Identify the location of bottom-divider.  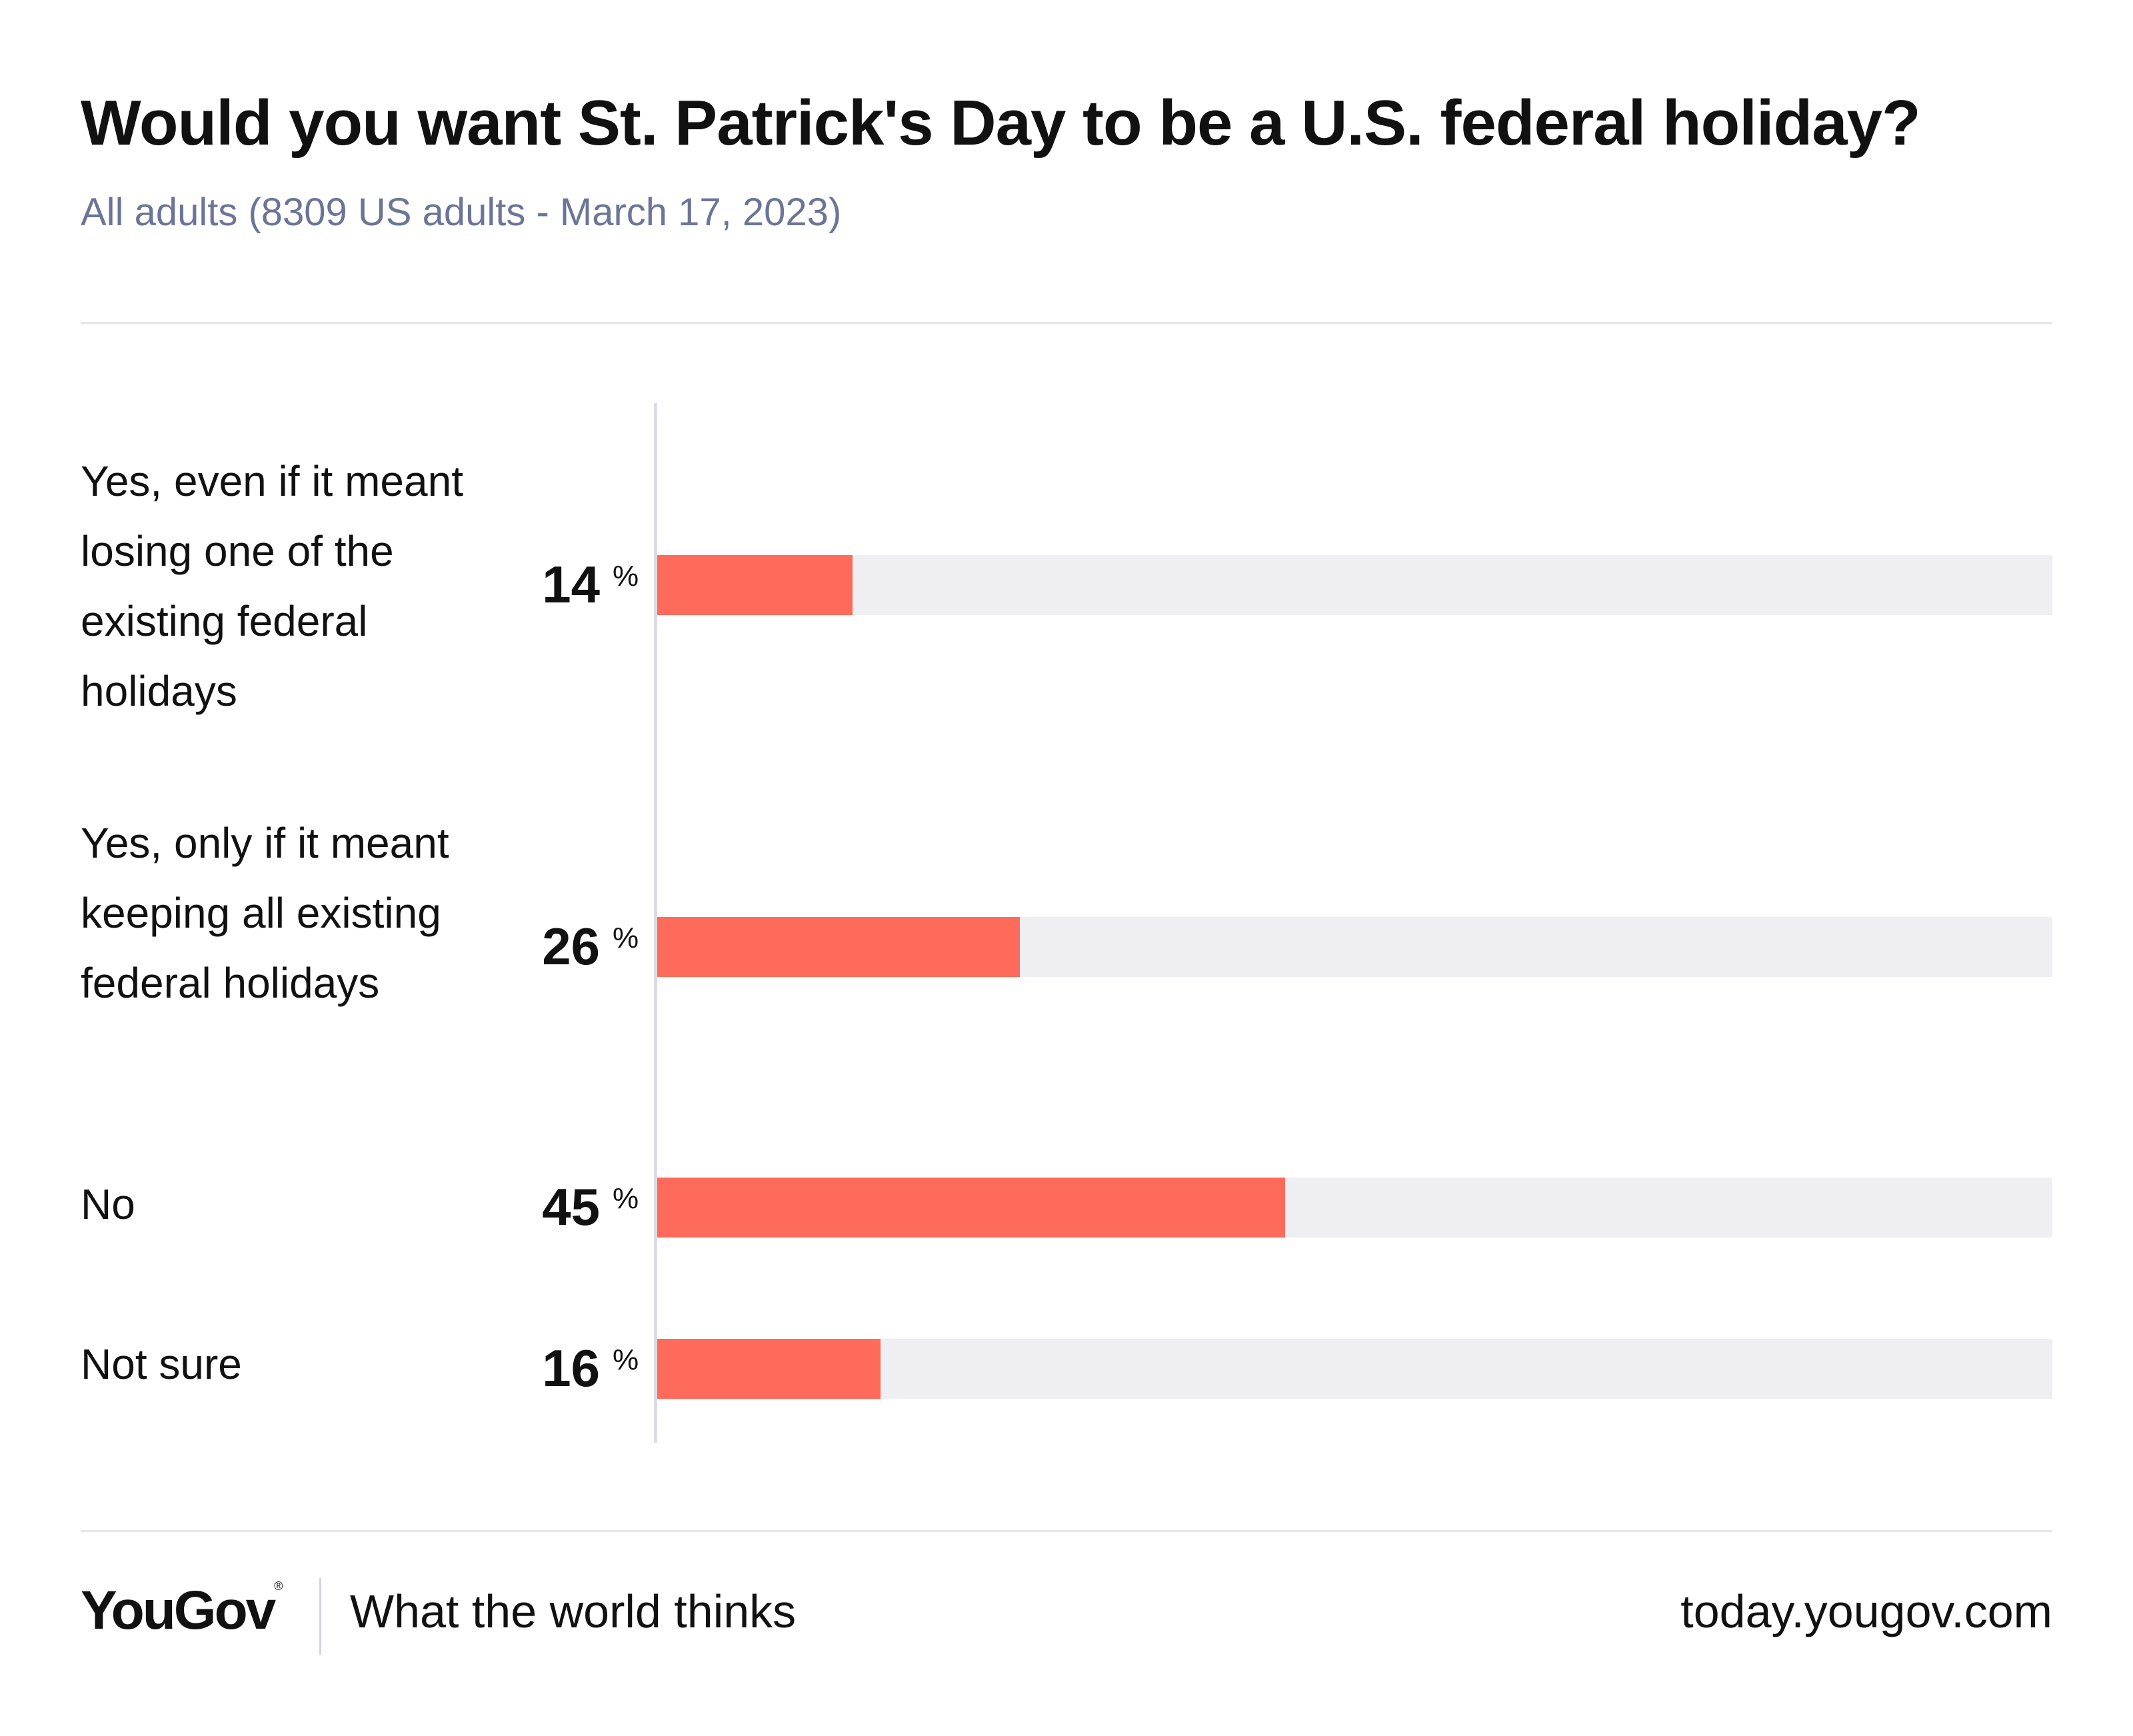
(1066, 1531).